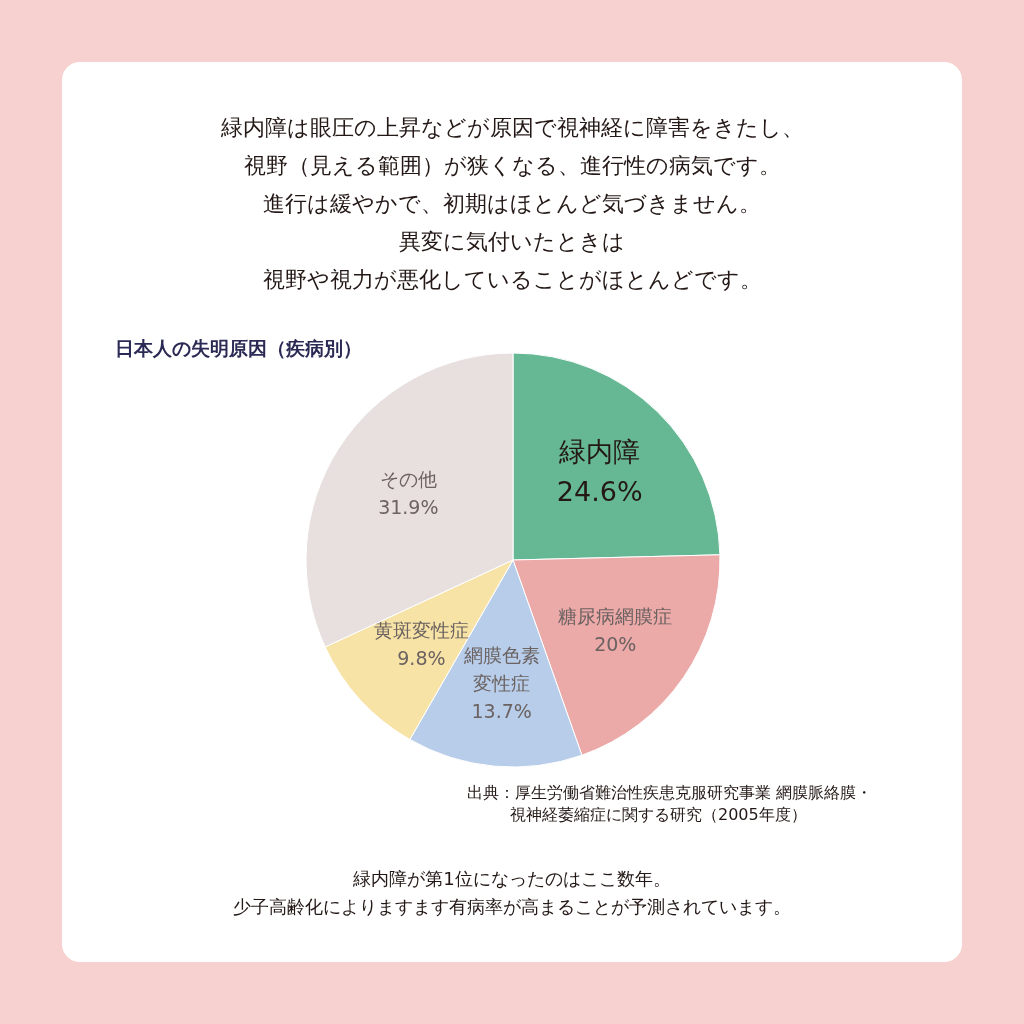  I want to click on text: 視野や視力が悪化していることがほとんどです。, so click(512, 279).